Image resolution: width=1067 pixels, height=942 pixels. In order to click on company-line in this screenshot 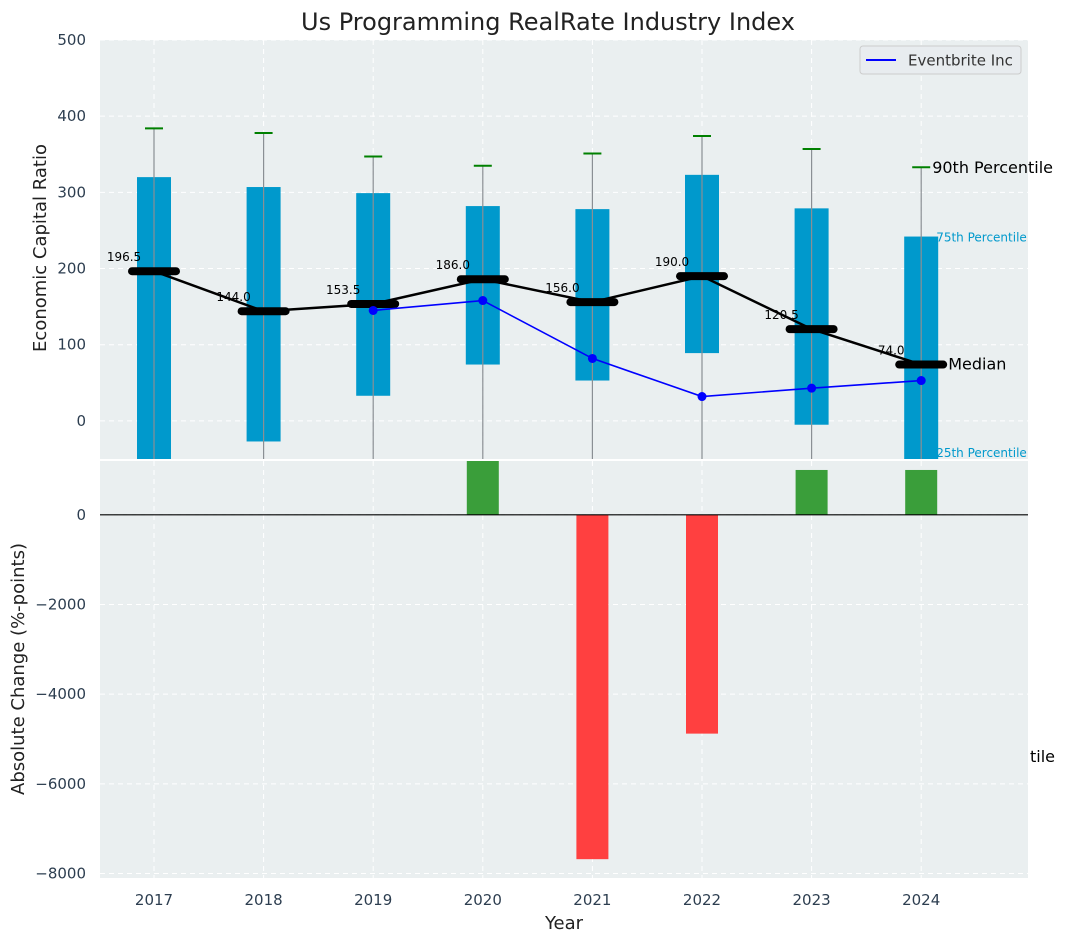, I will do `click(647, 348)`.